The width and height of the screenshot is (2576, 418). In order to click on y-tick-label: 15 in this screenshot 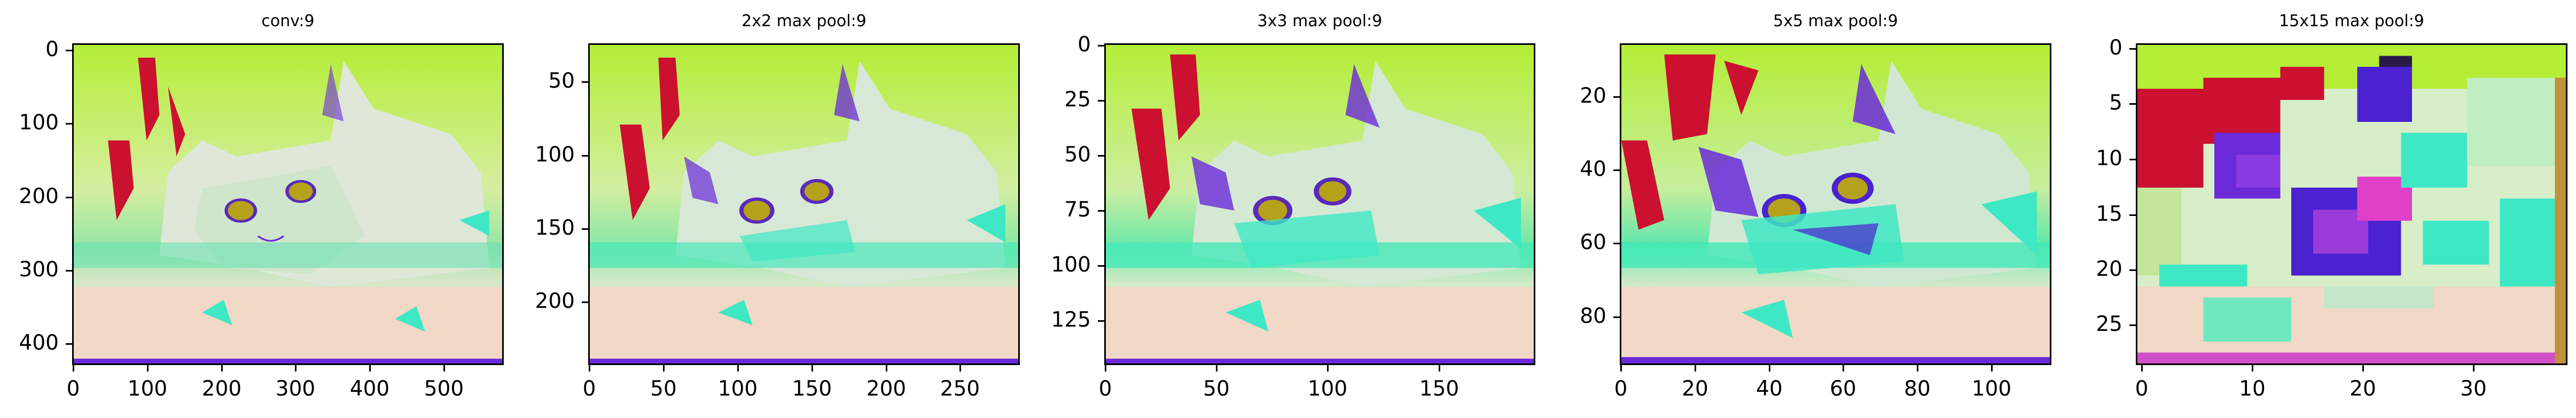, I will do `click(2109, 214)`.